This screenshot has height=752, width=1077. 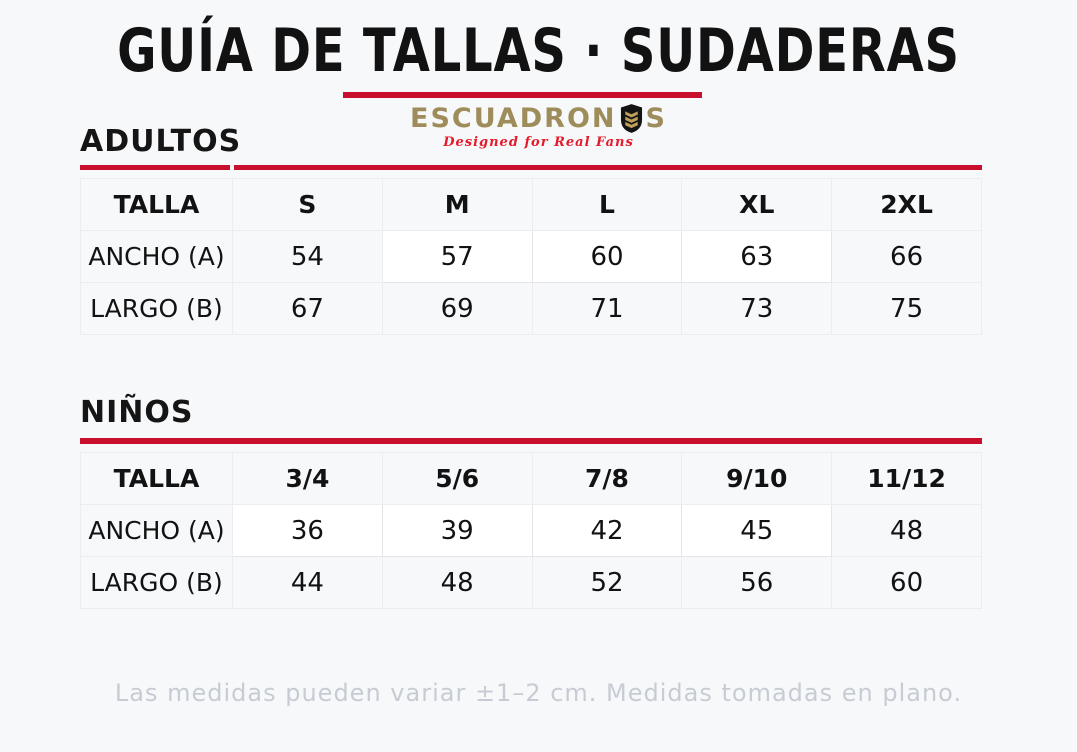 I want to click on size-value: 36, so click(x=307, y=530).